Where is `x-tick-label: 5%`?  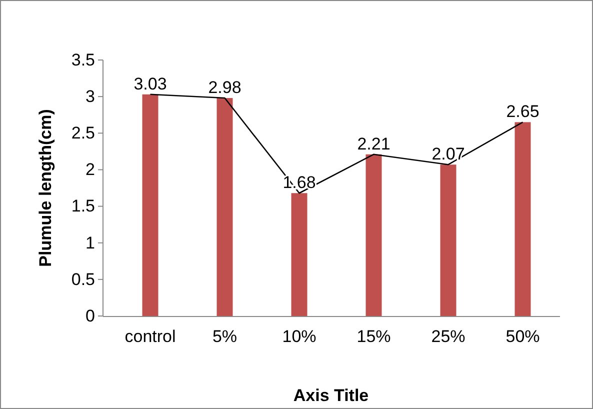 x-tick-label: 5% is located at coordinates (225, 336).